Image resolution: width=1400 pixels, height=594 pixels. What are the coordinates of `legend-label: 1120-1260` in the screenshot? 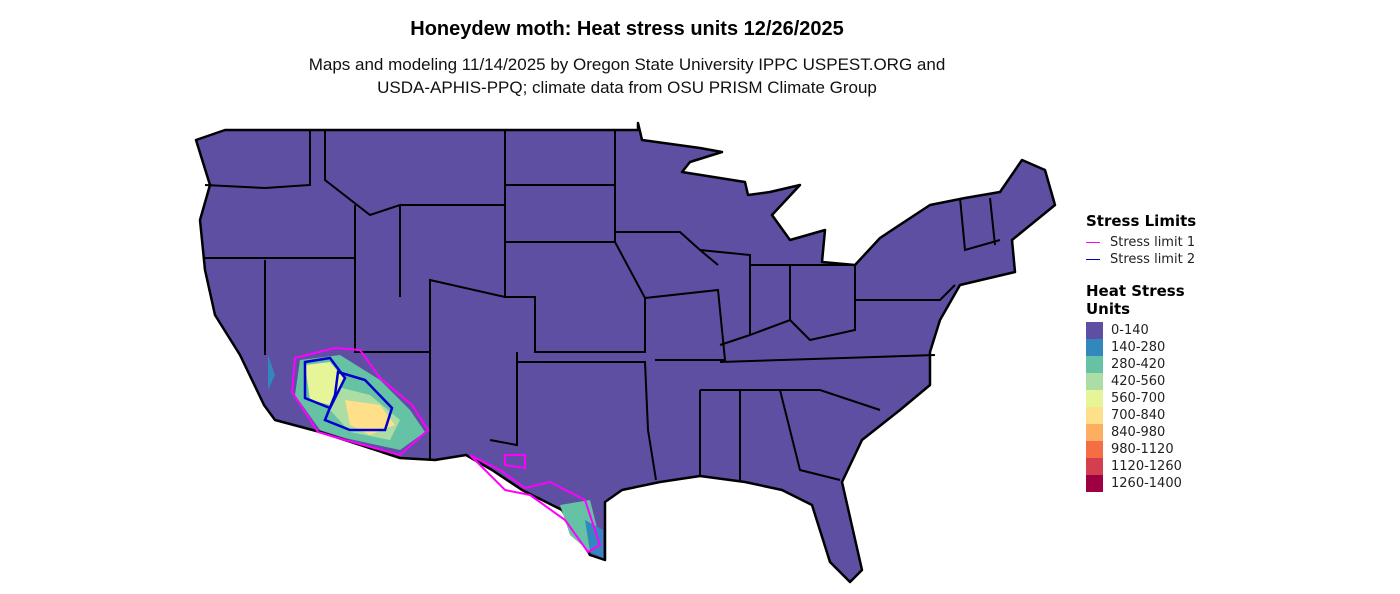 It's located at (1146, 466).